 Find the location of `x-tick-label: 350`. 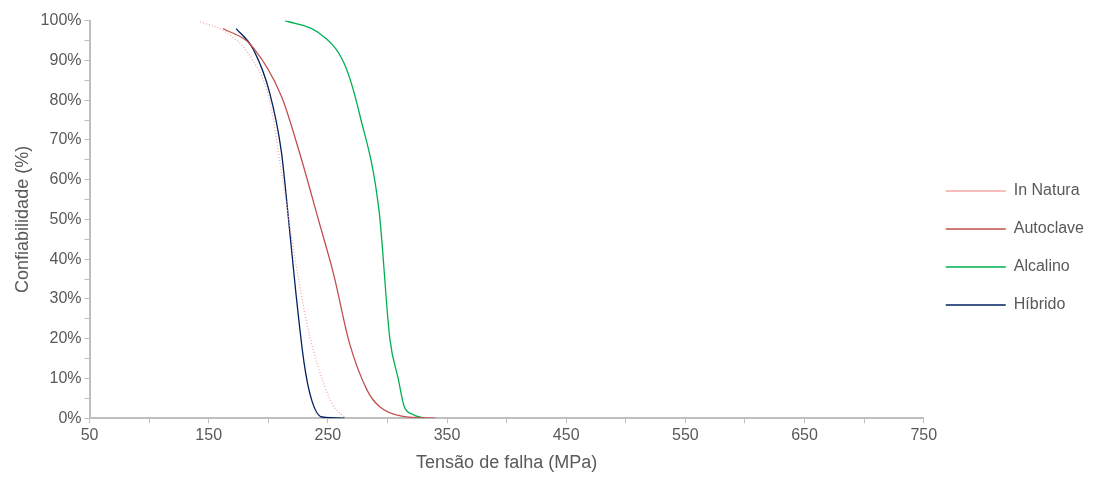

x-tick-label: 350 is located at coordinates (447, 435).